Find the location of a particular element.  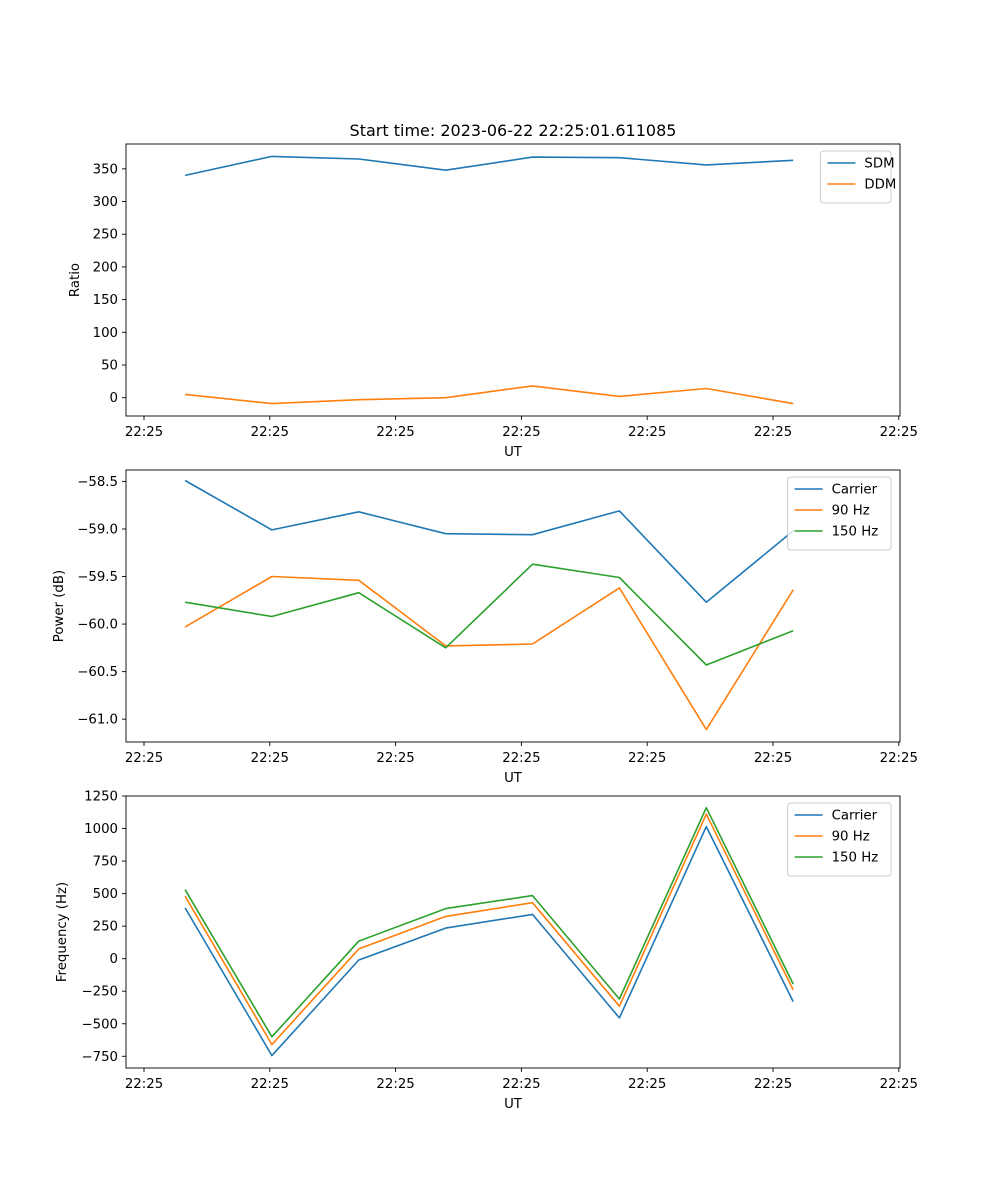

y-tick-label: −61.0 is located at coordinates (97, 720).